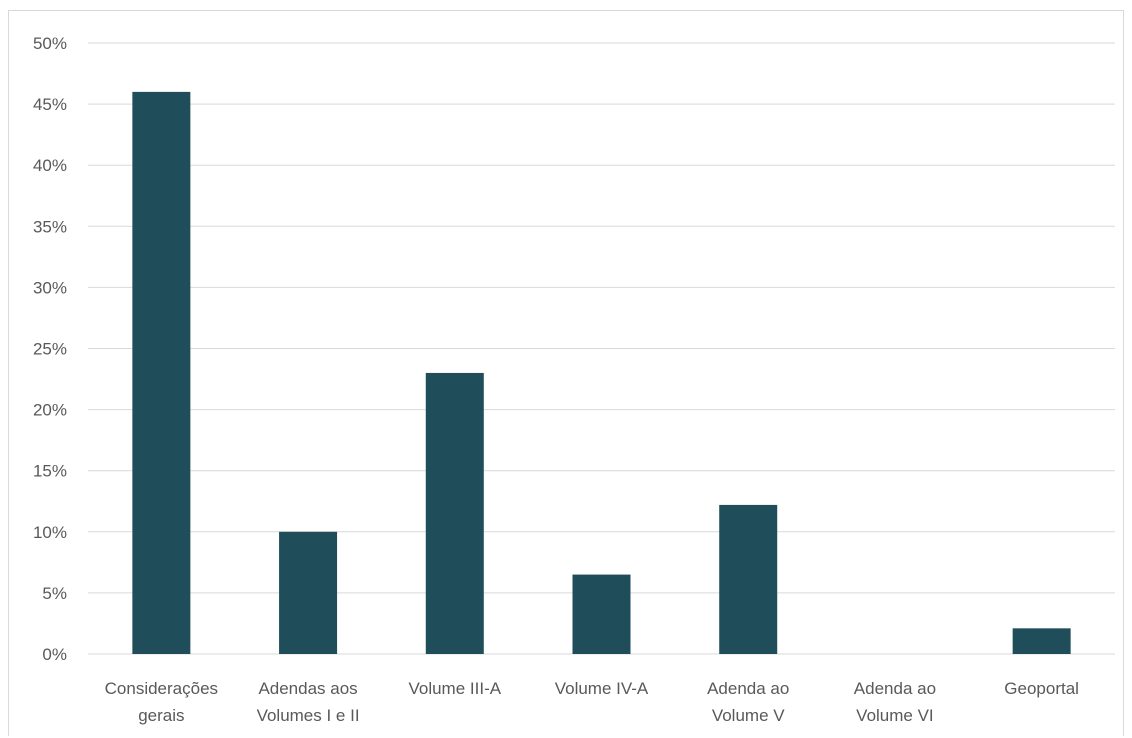 The image size is (1132, 738). I want to click on x-category-label-line: Considerações, so click(161, 688).